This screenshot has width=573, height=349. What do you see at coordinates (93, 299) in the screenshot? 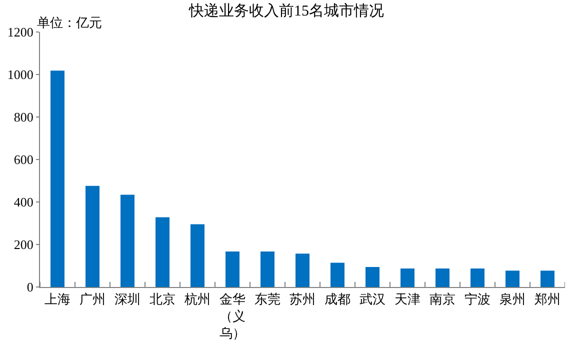
I see `x-tick-label: 广州` at bounding box center [93, 299].